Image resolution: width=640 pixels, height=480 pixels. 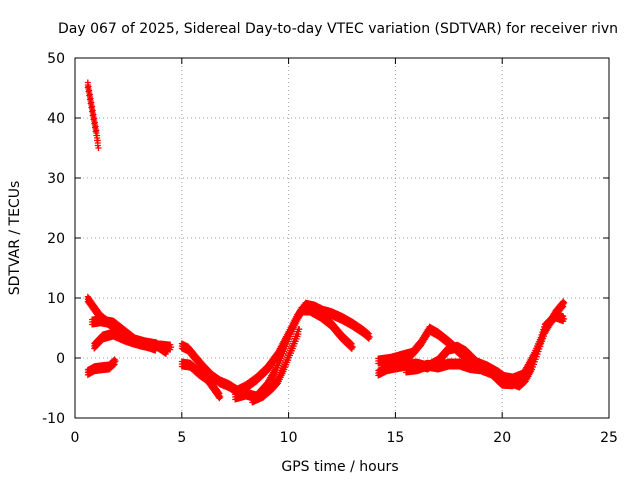 I want to click on x-tick-label: 20, so click(x=502, y=438).